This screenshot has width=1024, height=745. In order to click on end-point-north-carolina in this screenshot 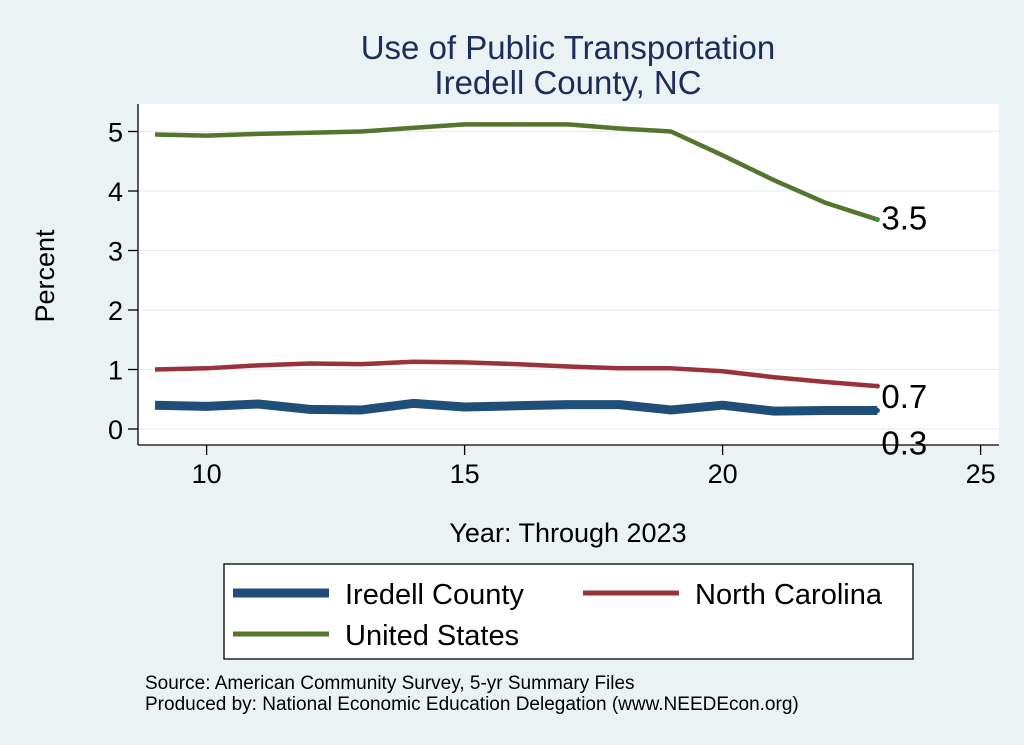, I will do `click(877, 386)`.